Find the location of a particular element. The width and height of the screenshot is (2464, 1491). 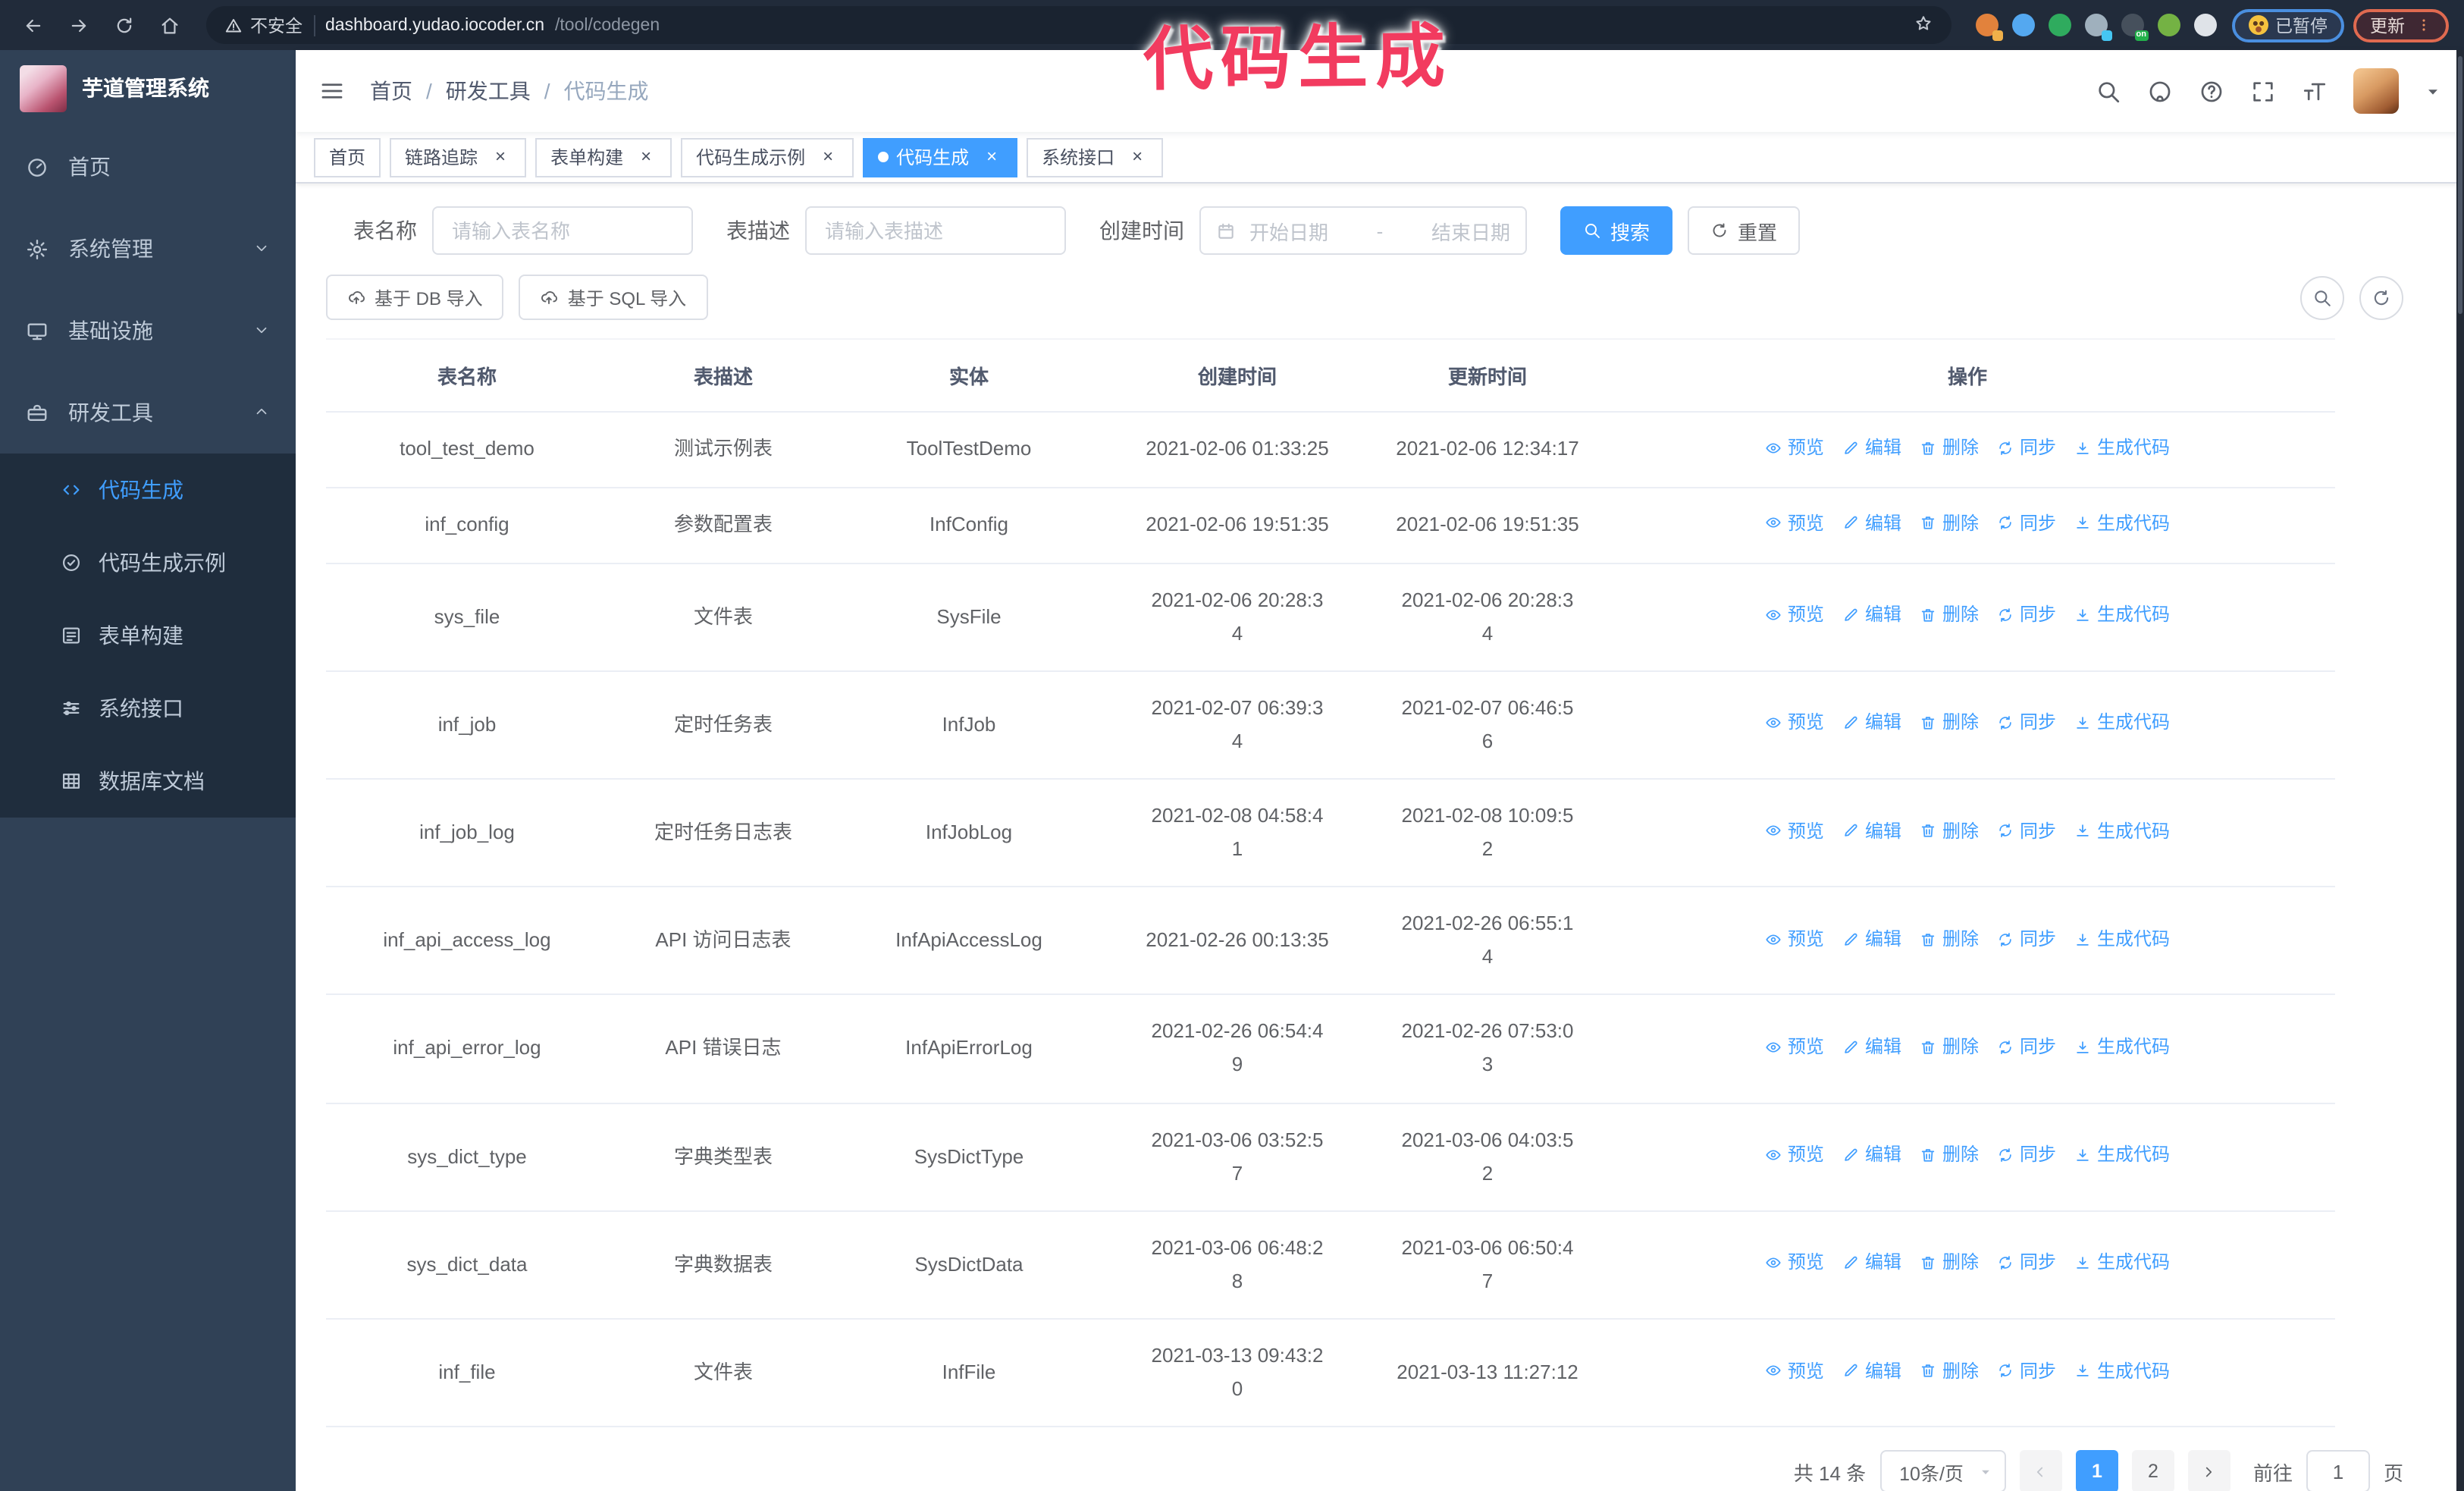

ext-green-mascot-icon is located at coordinates (2169, 25).